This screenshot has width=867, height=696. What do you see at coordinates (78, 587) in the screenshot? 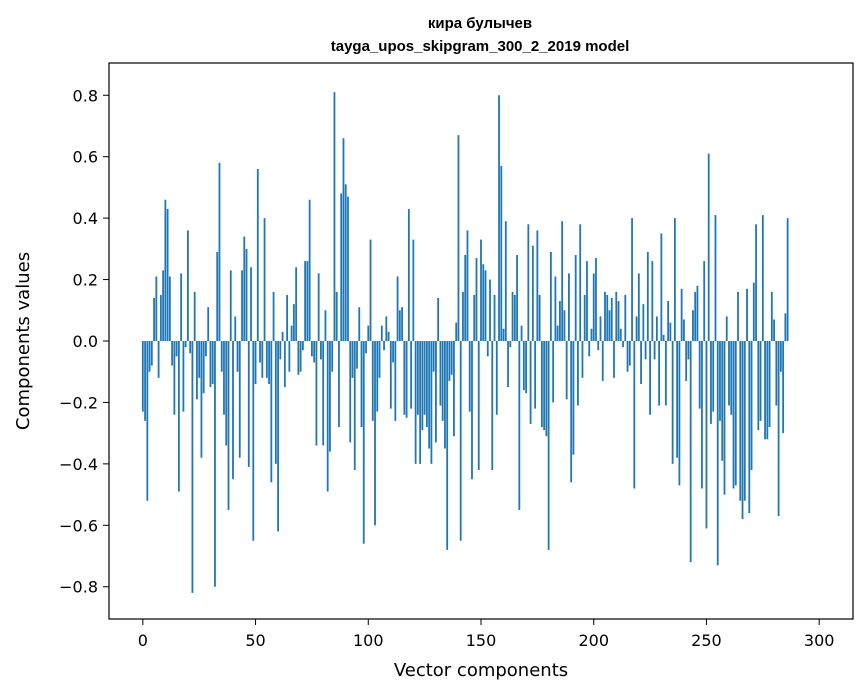
I see `y-tick-label: −0.8` at bounding box center [78, 587].